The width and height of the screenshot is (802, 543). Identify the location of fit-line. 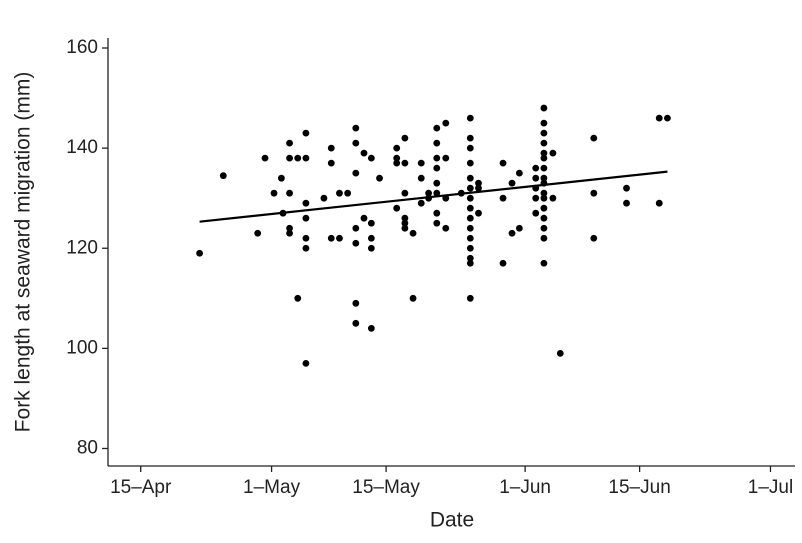
(433, 196).